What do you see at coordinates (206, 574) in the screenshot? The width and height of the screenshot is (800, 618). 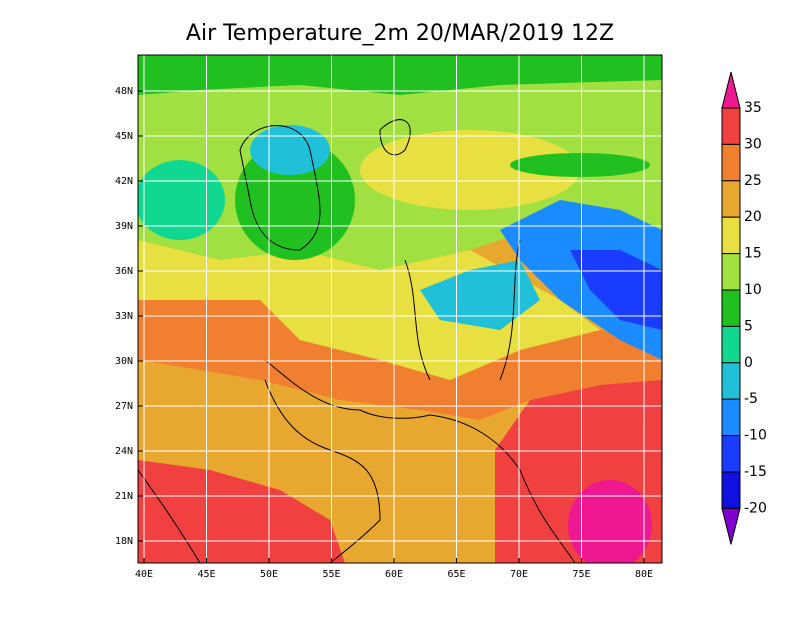 I see `lon-label: 45E` at bounding box center [206, 574].